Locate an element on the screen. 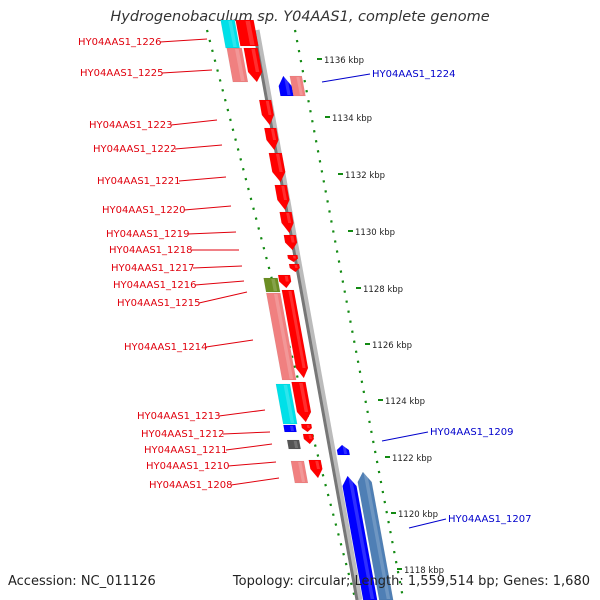 Image resolution: width=600 pixels, height=600 pixels. gene-label: HY04AAS1_1217 is located at coordinates (152, 268).